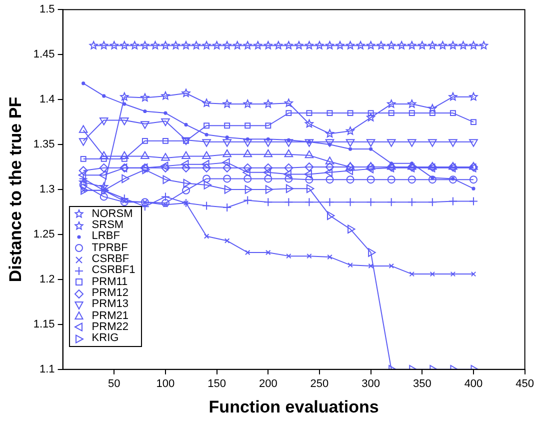 The width and height of the screenshot is (537, 424). Describe the element at coordinates (422, 384) in the screenshot. I see `x-tick-label: 350` at that location.